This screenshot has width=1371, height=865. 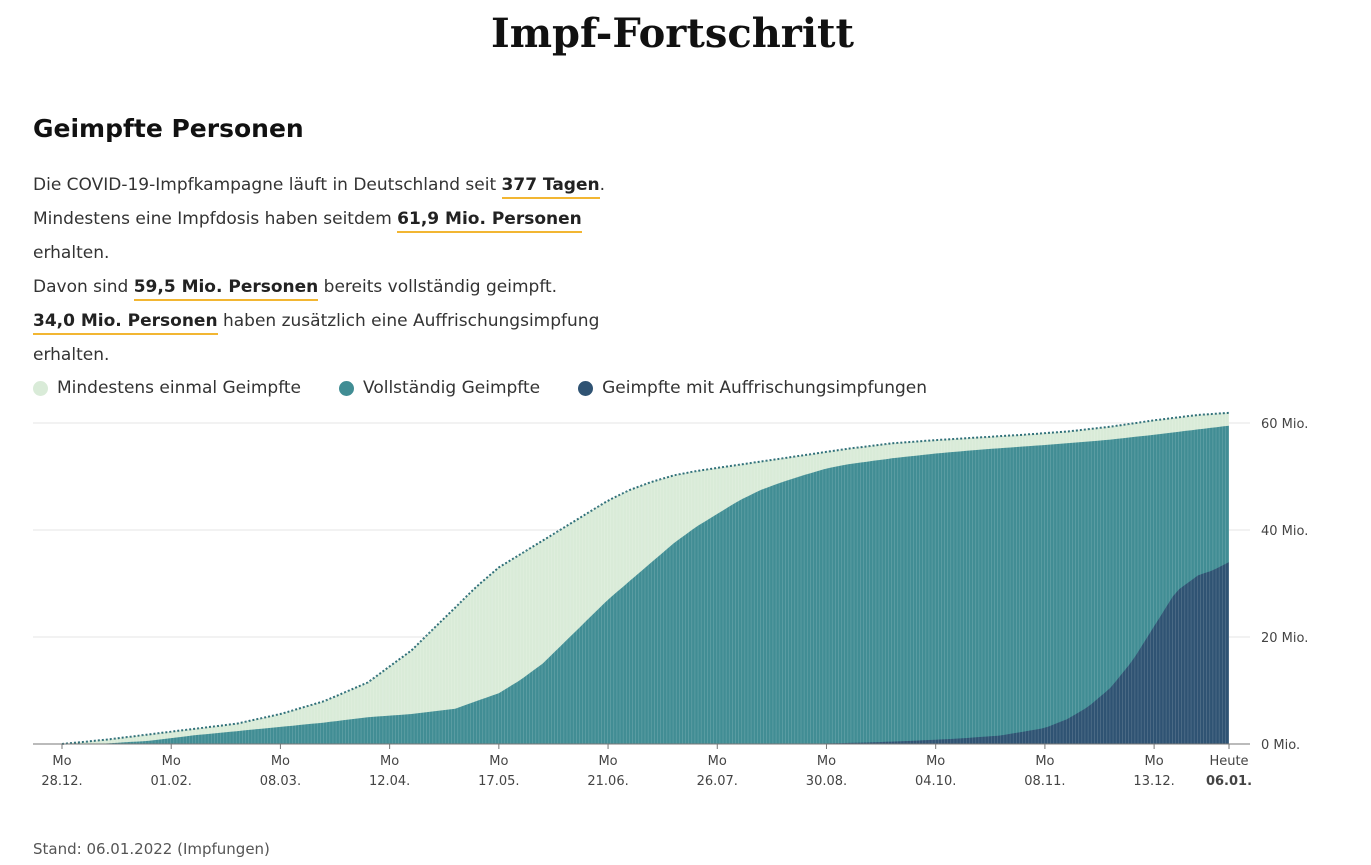 I want to click on summary-text-part: ., so click(x=602, y=185).